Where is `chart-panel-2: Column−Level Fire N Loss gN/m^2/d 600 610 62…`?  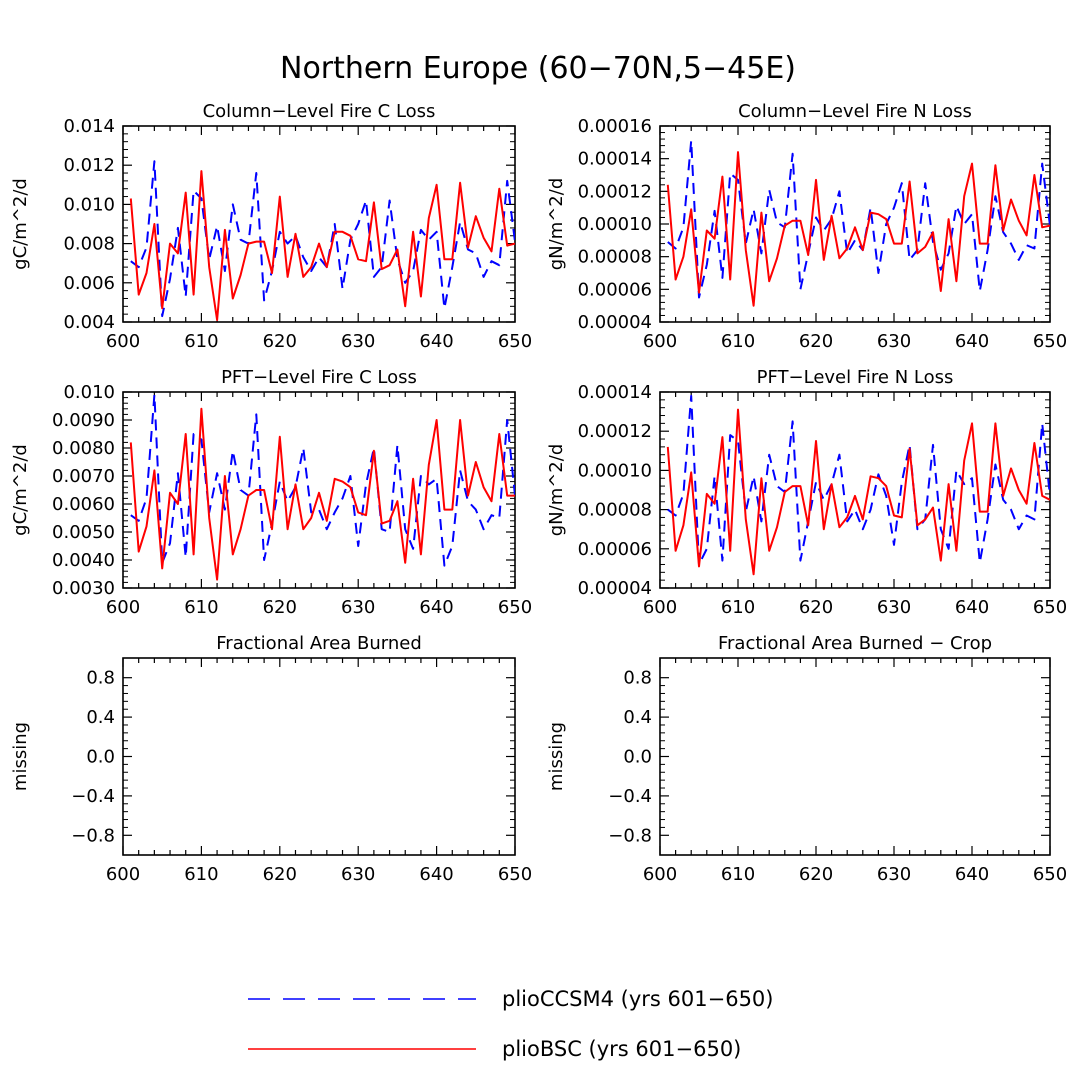 chart-panel-2: Column−Level Fire N Loss gN/m^2/d 600 610 62… is located at coordinates (806, 226).